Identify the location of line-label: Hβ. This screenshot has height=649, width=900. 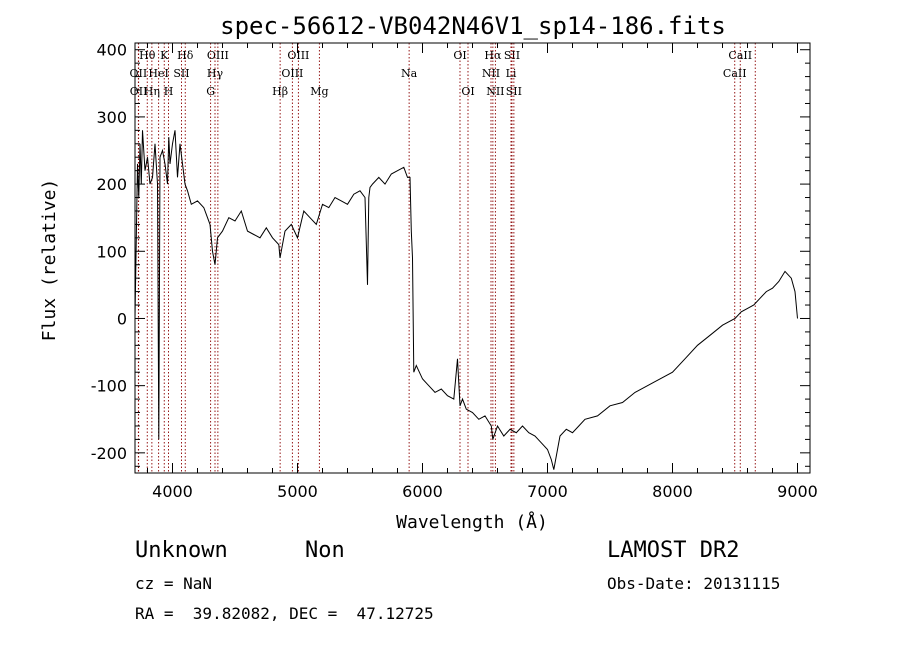
(280, 91).